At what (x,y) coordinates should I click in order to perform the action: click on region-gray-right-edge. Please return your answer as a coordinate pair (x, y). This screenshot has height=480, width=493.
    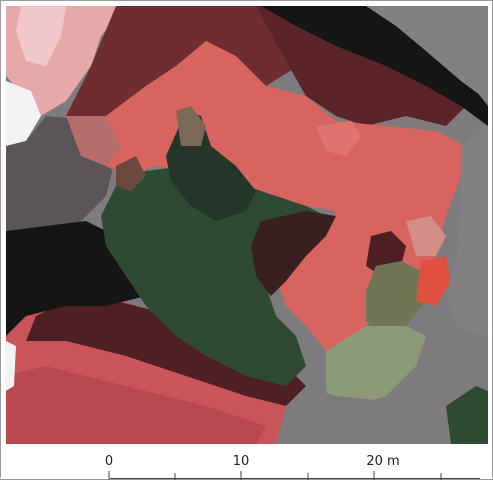
    Looking at the image, I should click on (467, 231).